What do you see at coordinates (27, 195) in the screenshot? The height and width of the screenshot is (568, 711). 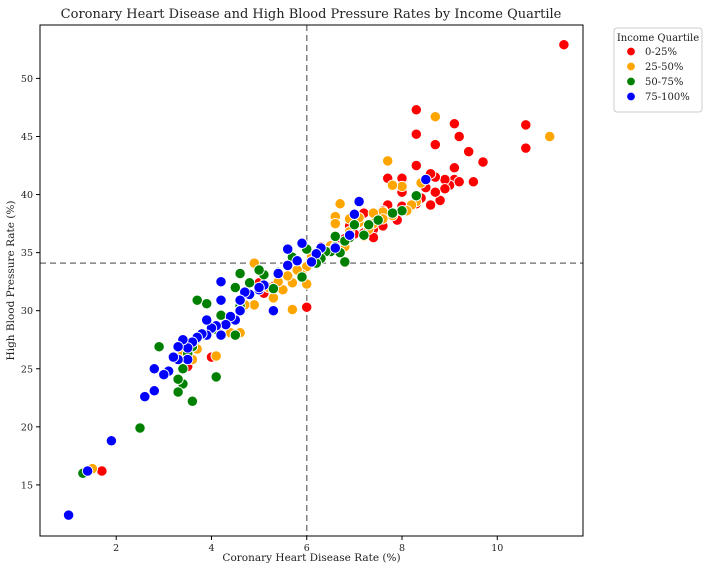 I see `y-tick-label: 40` at bounding box center [27, 195].